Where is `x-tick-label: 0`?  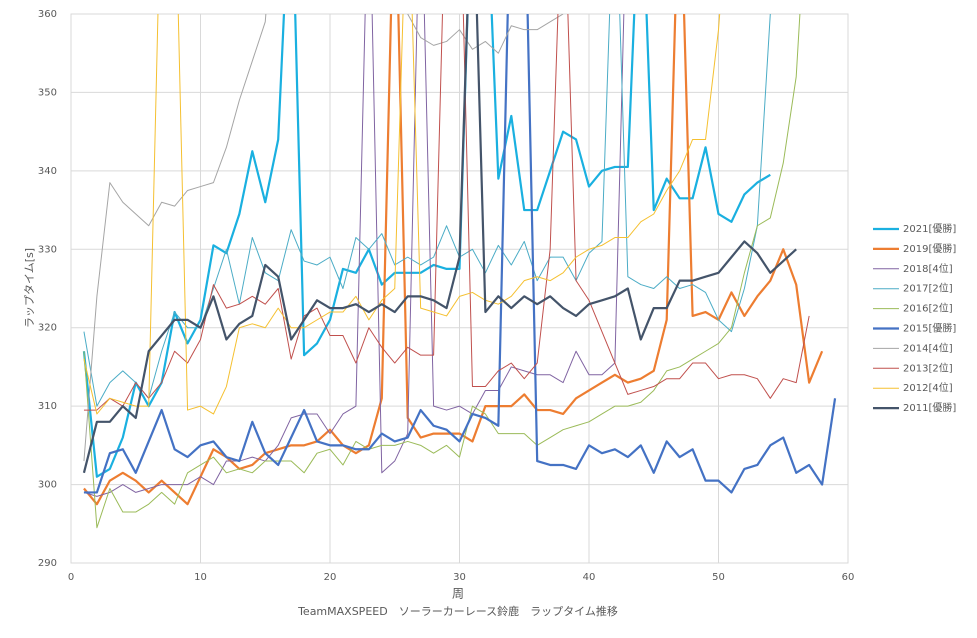
x-tick-label: 0 is located at coordinates (71, 577).